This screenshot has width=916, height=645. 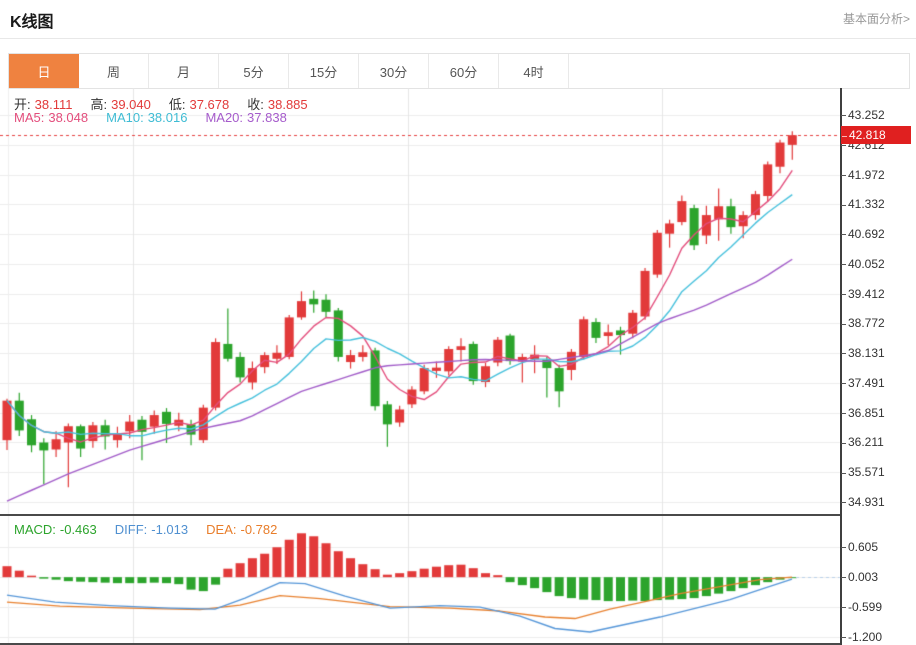 What do you see at coordinates (131, 529) in the screenshot?
I see `legend-label: DIFF:` at bounding box center [131, 529].